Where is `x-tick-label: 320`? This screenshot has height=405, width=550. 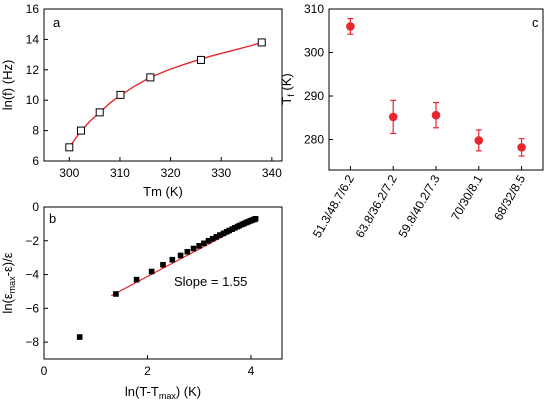 x-tick-label: 320 is located at coordinates (171, 173).